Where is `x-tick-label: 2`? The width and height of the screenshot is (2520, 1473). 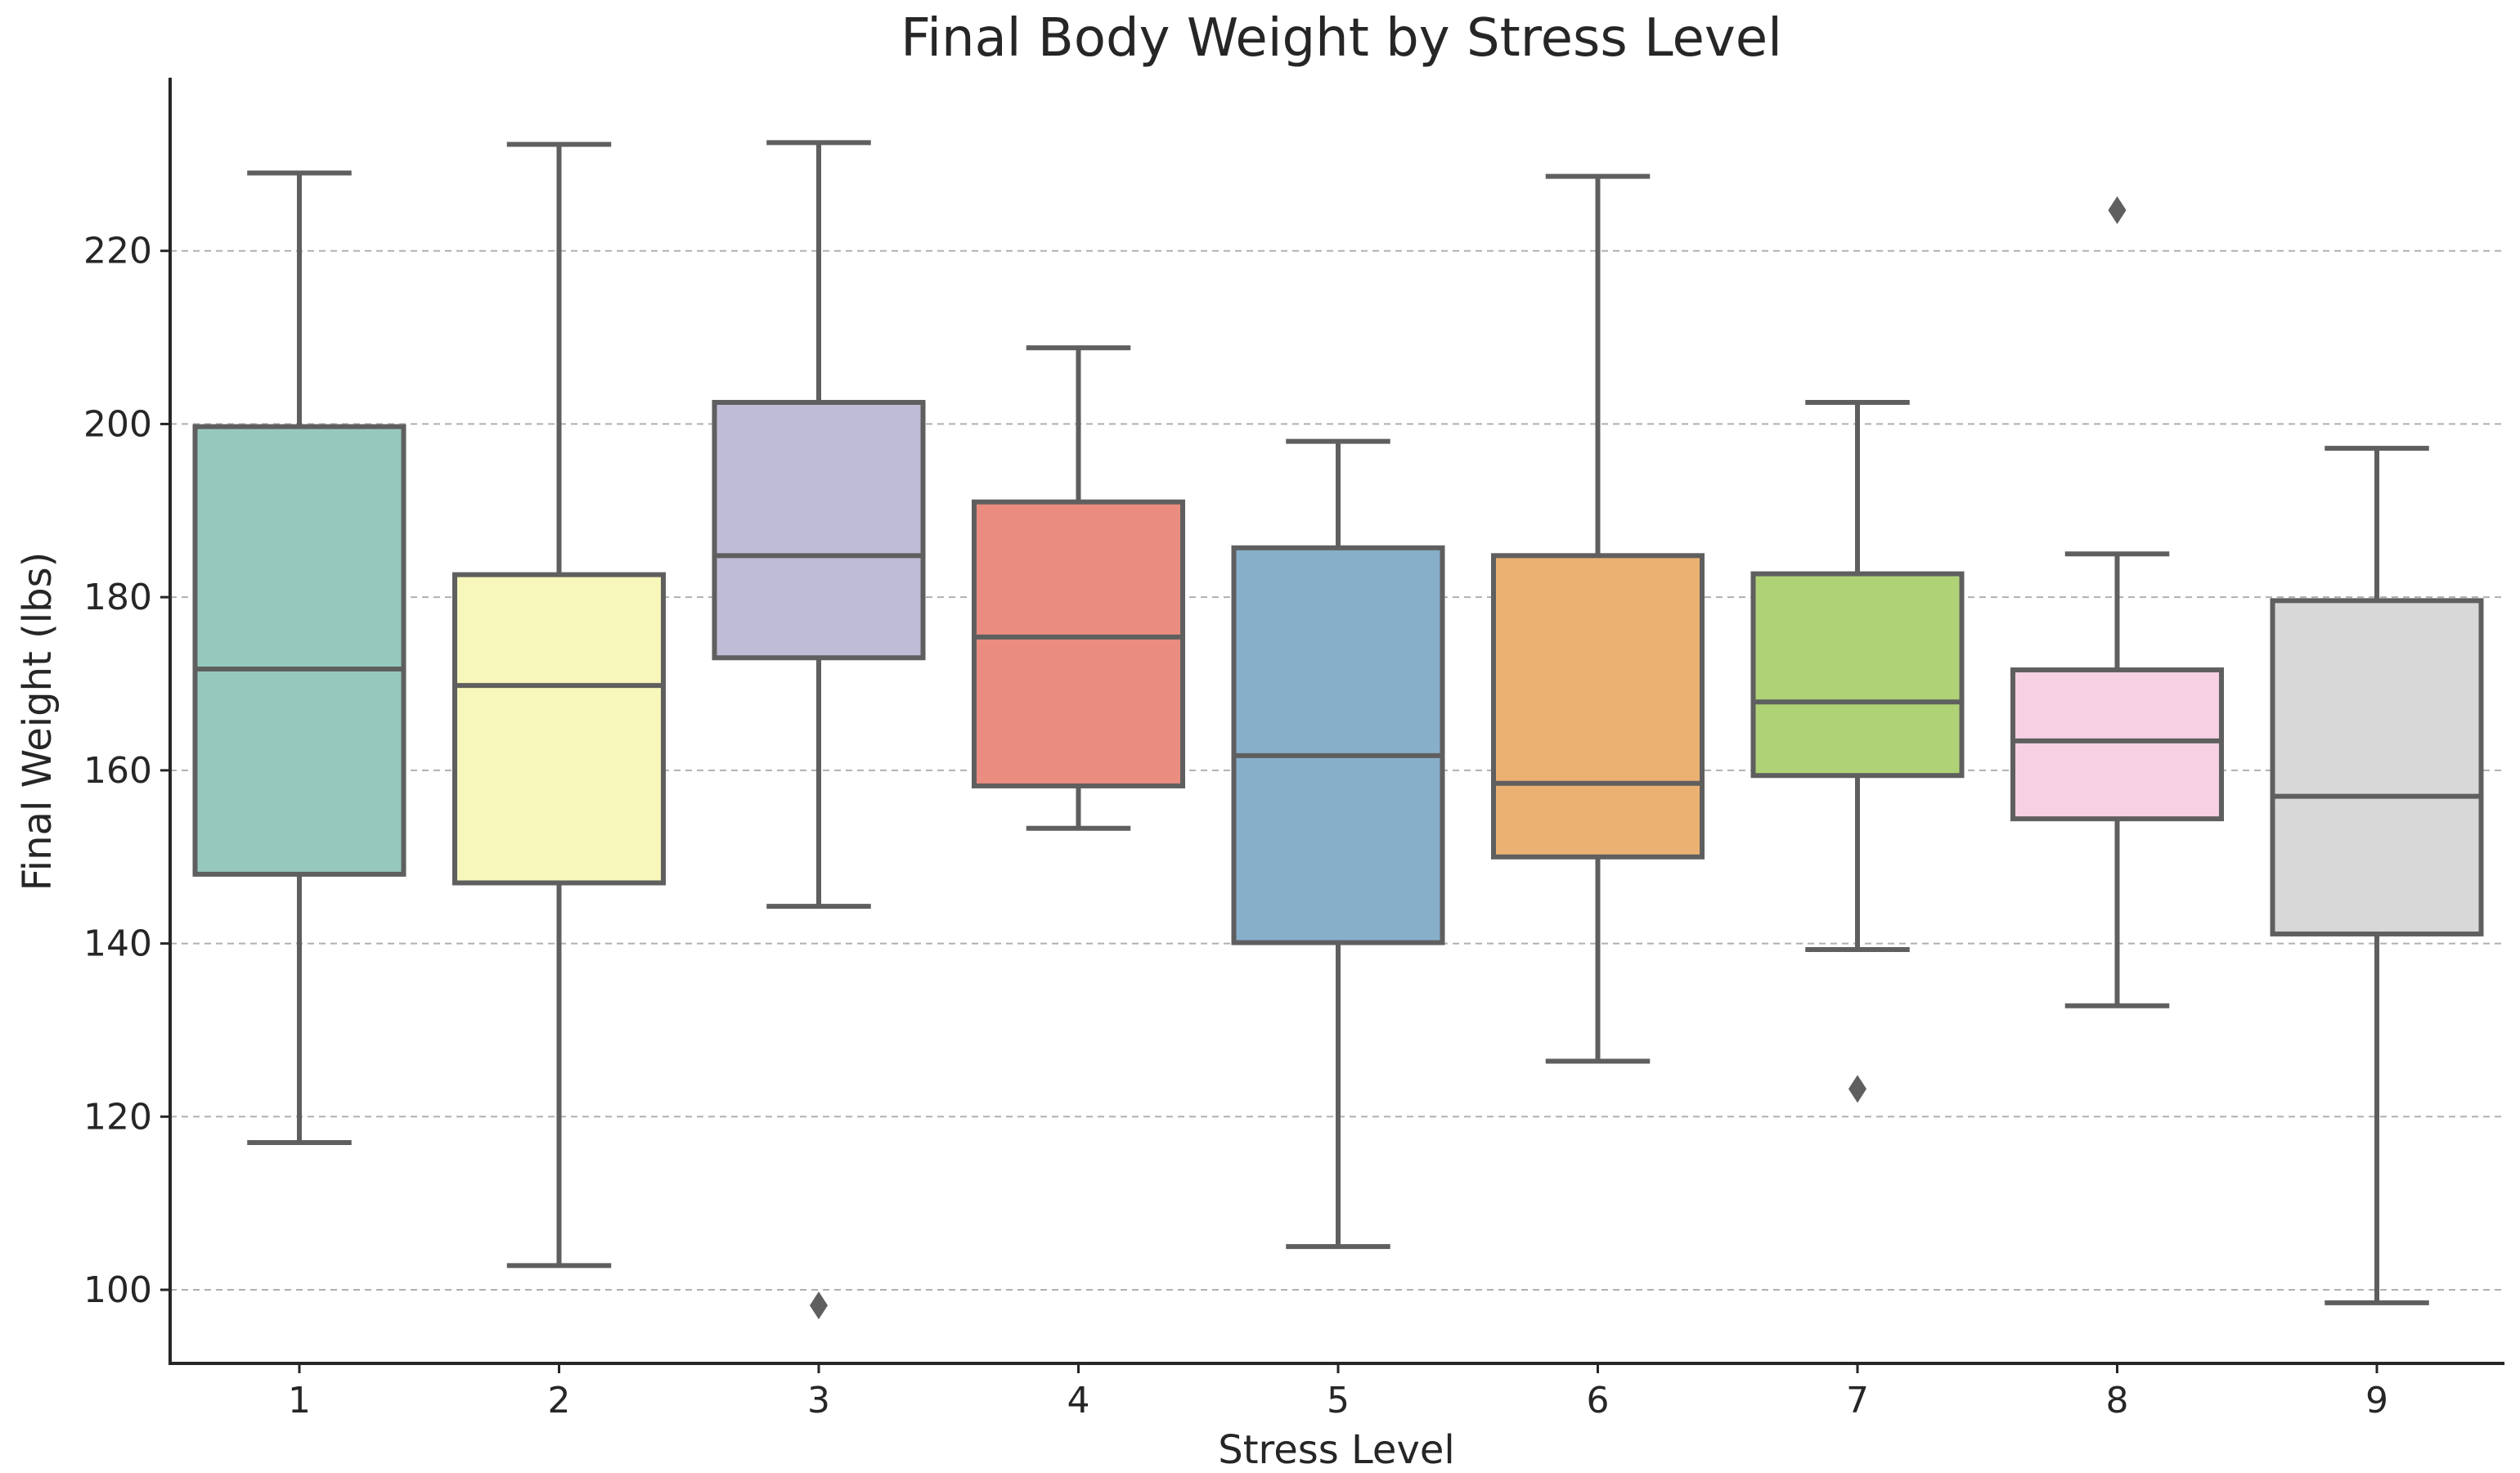
x-tick-label: 2 is located at coordinates (560, 1400).